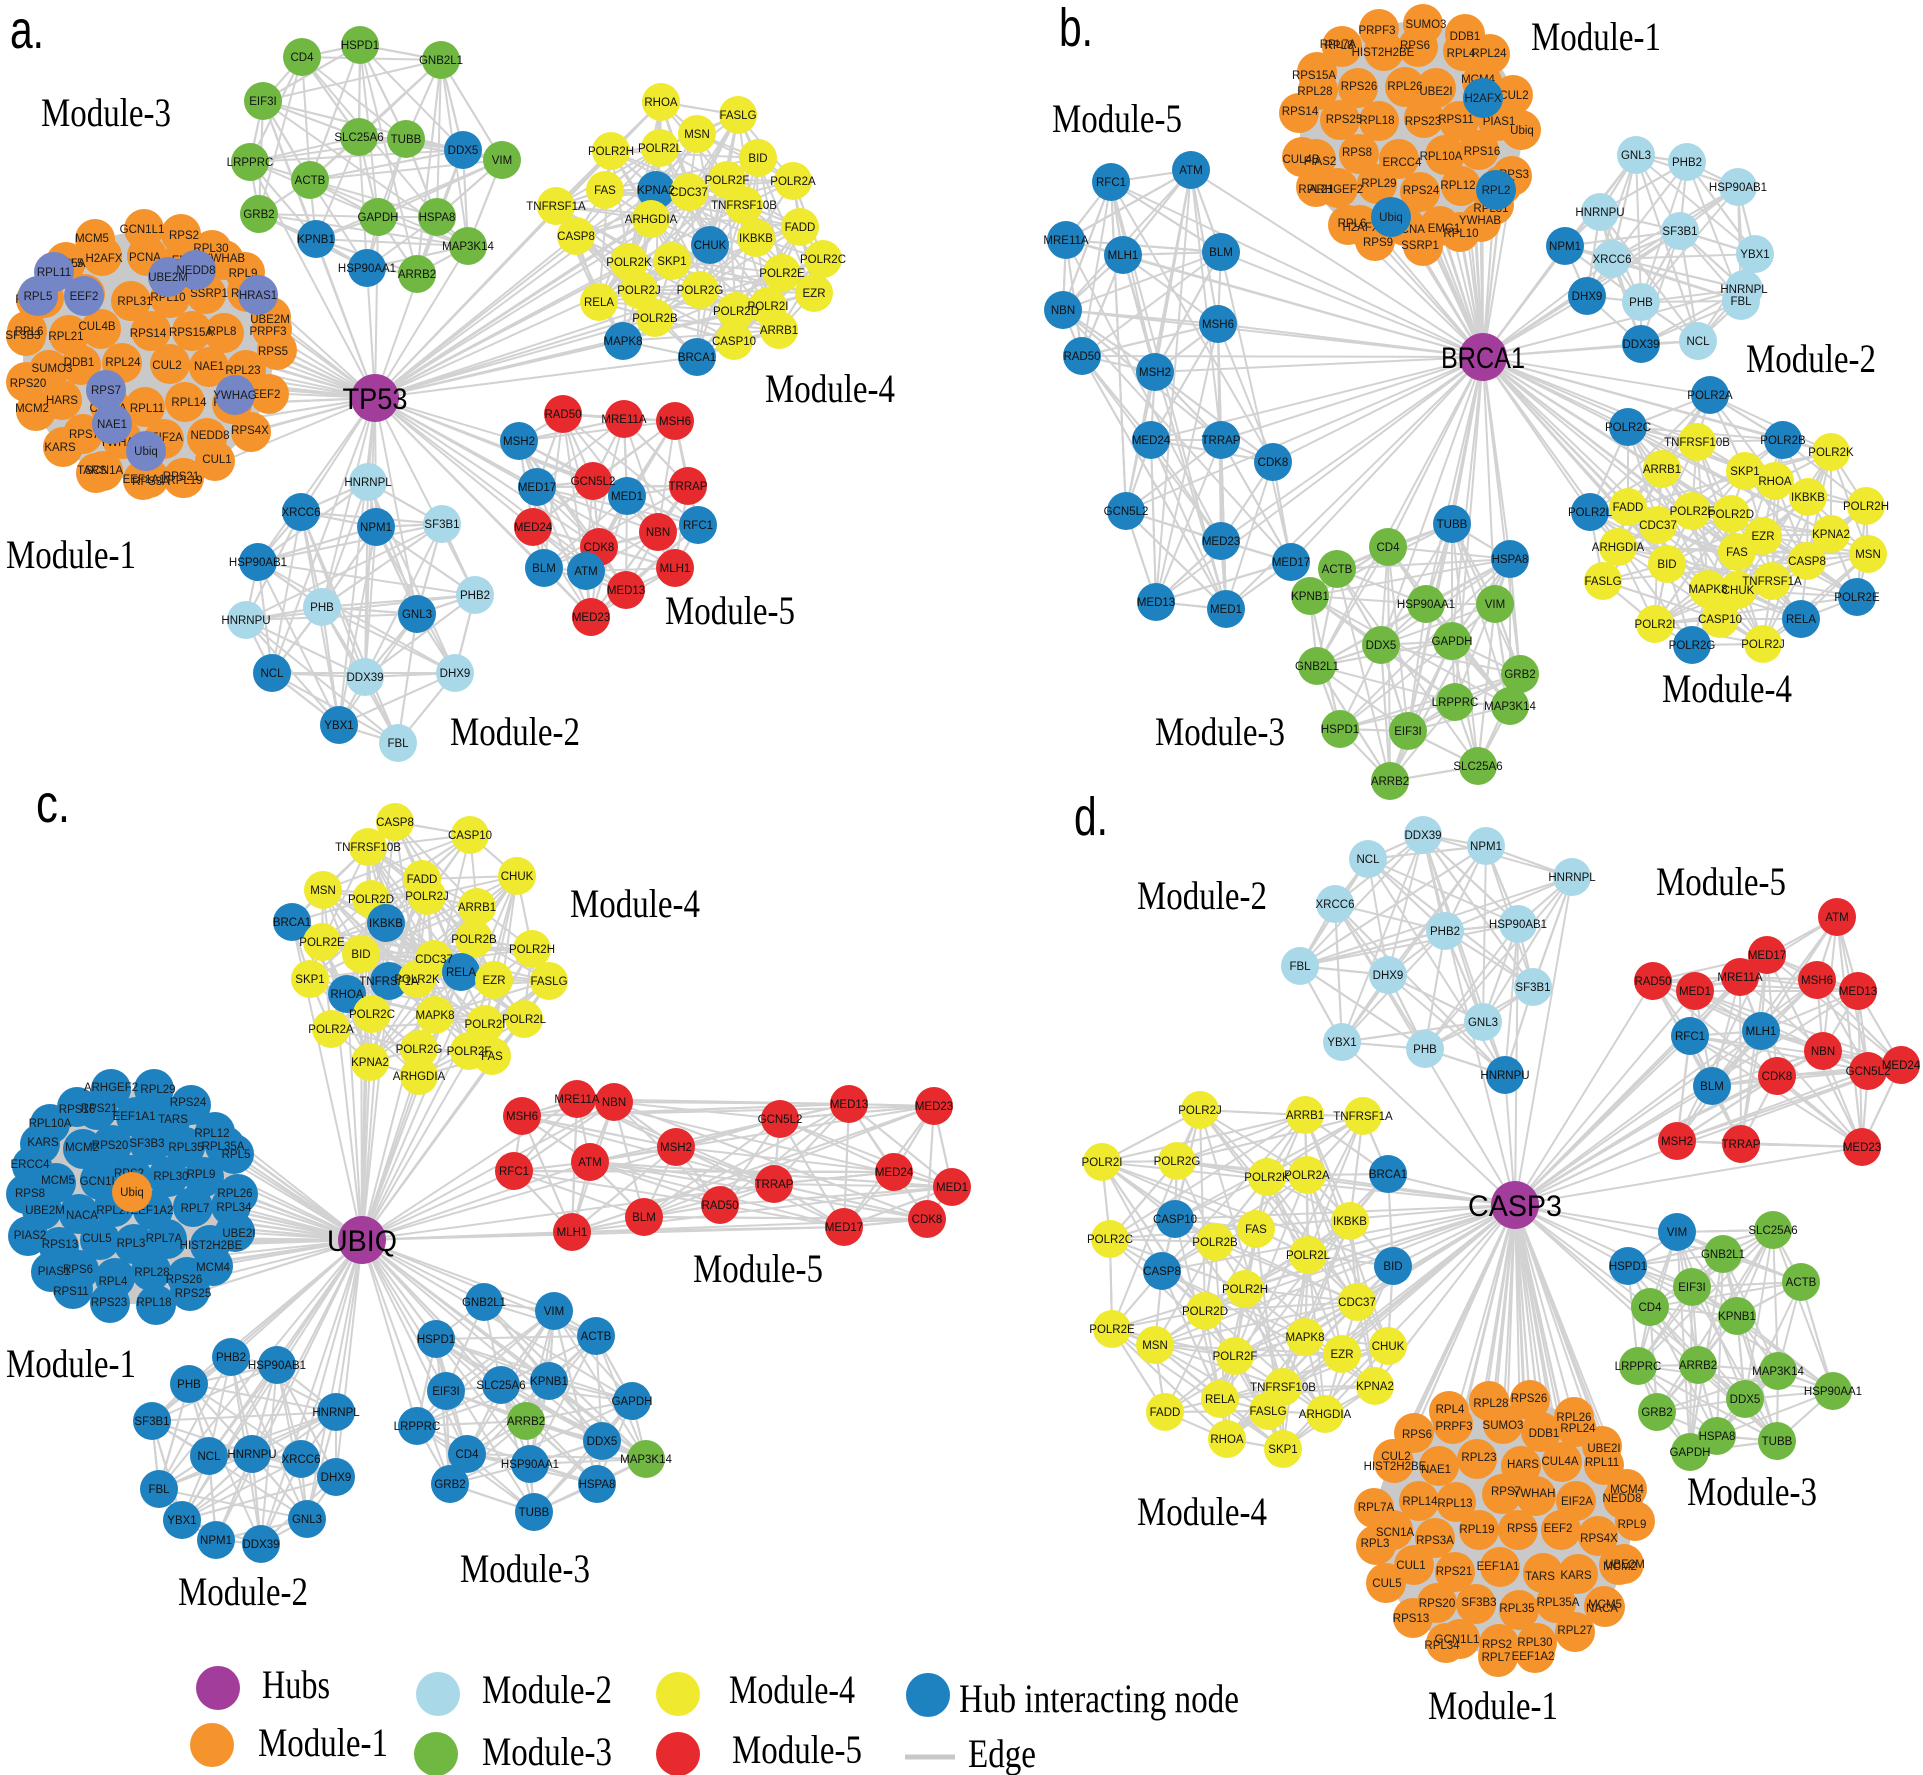  I want to click on svg-text: PCNA, so click(145, 258).